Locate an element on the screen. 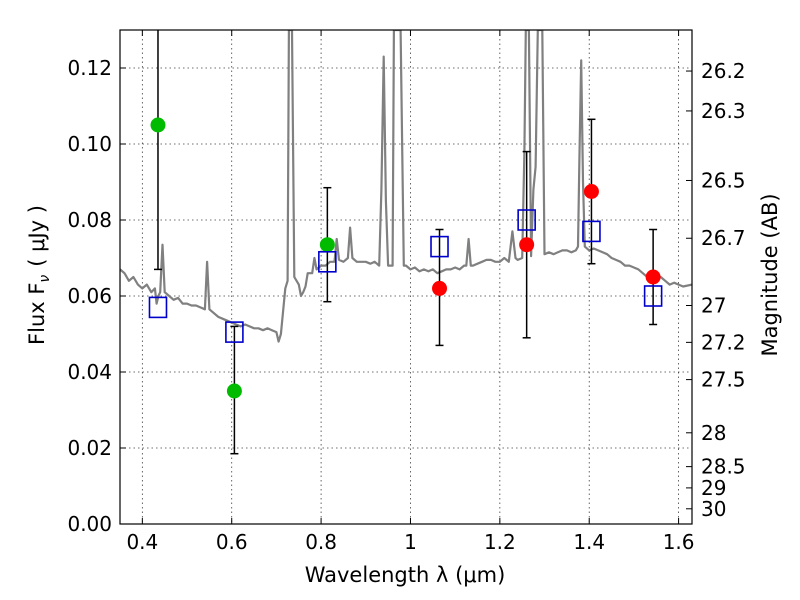 Image resolution: width=800 pixels, height=600 pixels. y-right-tick-label: 26.3 is located at coordinates (723, 111).